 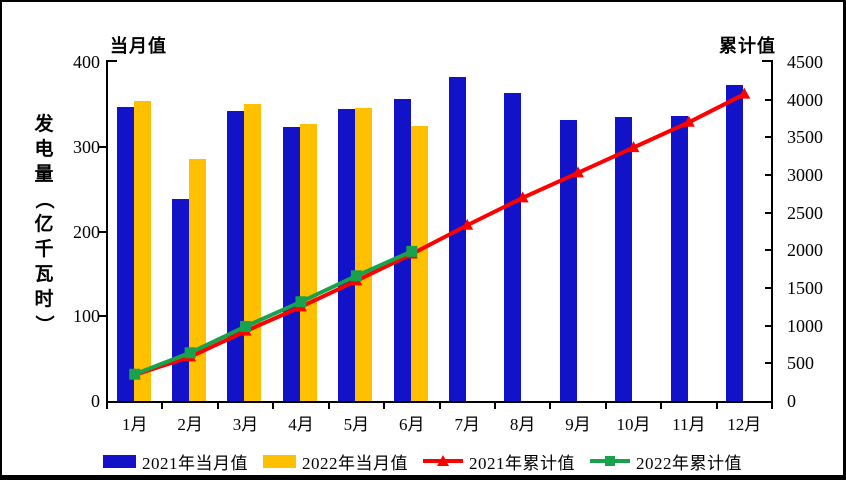 I want to click on legend-label: 2022年累计值, so click(x=689, y=463).